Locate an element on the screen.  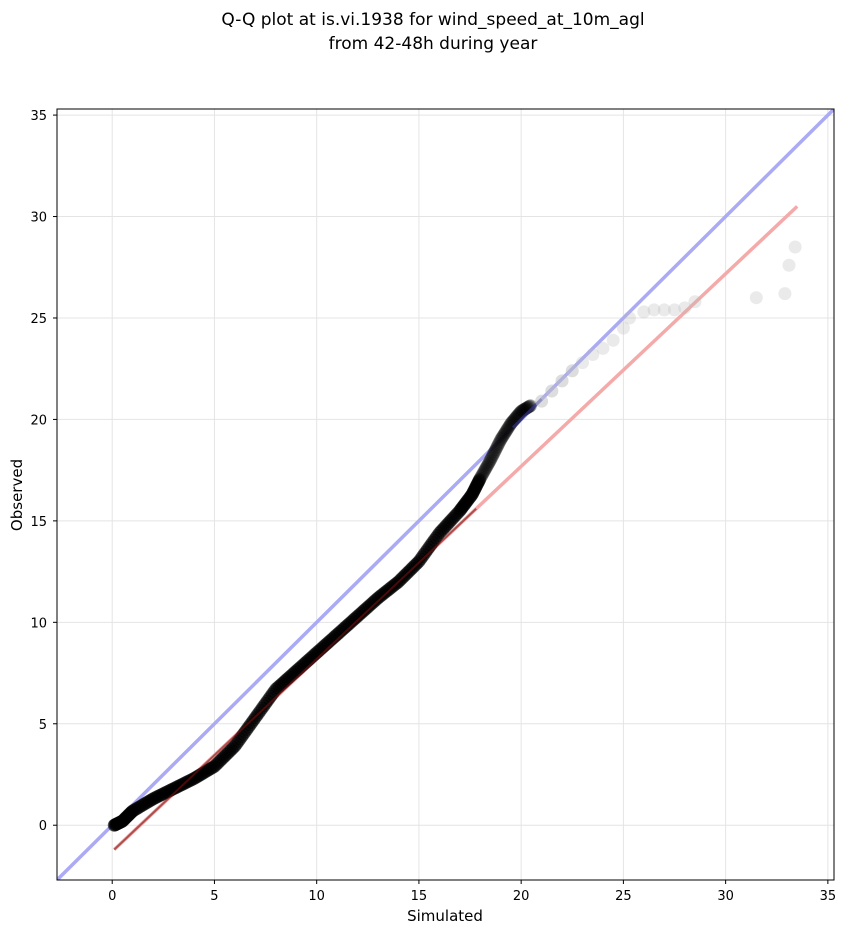
y-tick-label: 15 is located at coordinates (38, 522).